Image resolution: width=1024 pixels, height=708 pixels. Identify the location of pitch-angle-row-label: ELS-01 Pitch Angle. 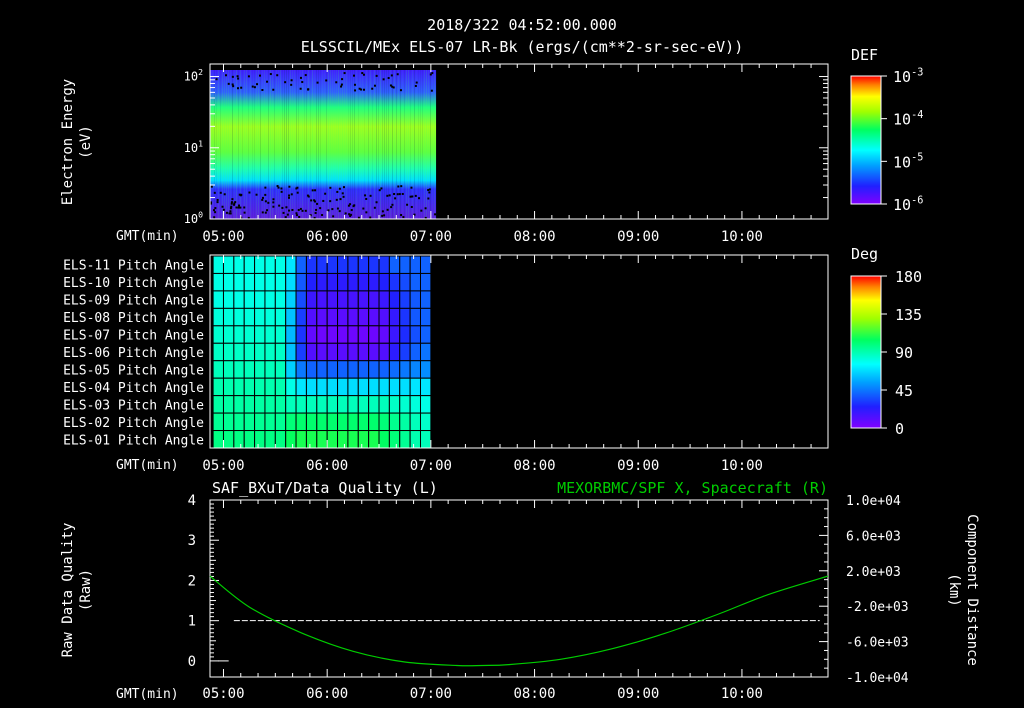
(133, 440).